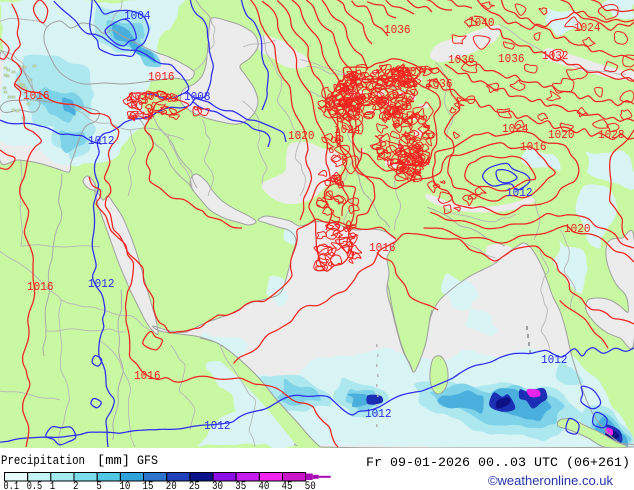 This screenshot has width=634, height=490. What do you see at coordinates (113, 461) in the screenshot?
I see `svg-text: [mm]` at bounding box center [113, 461].